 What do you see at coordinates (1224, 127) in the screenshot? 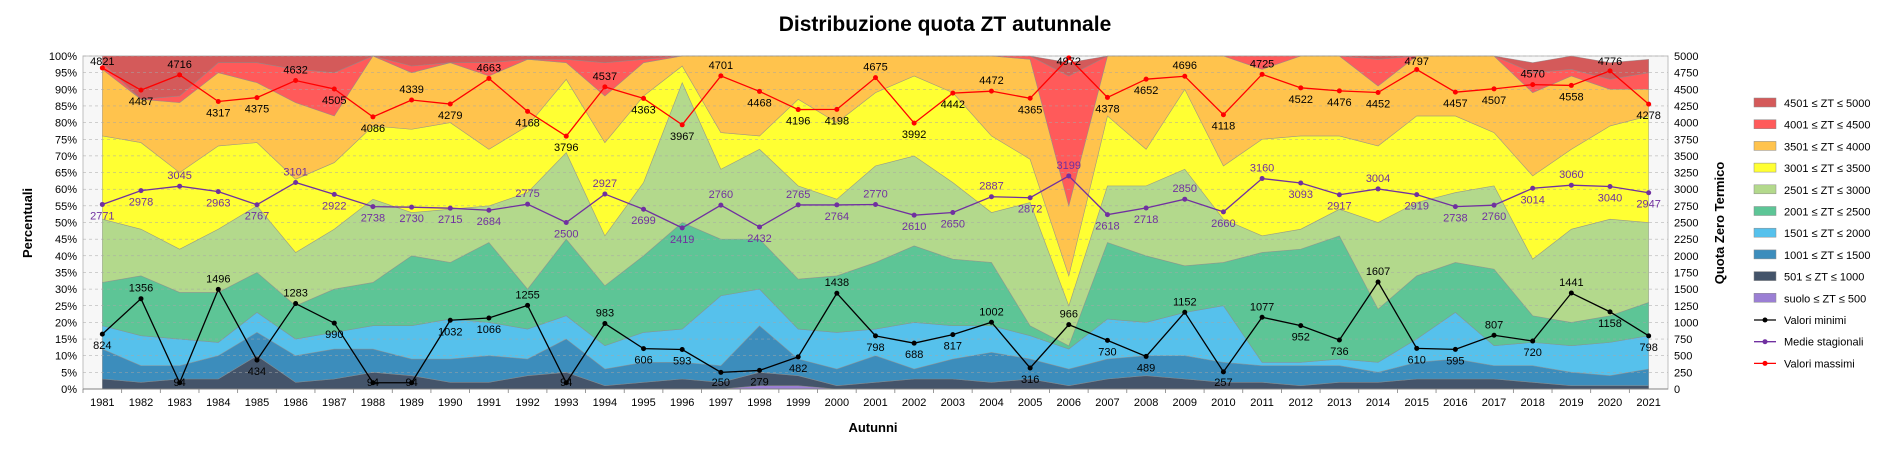
I see `label-valori-massimi: 4118` at bounding box center [1224, 127].